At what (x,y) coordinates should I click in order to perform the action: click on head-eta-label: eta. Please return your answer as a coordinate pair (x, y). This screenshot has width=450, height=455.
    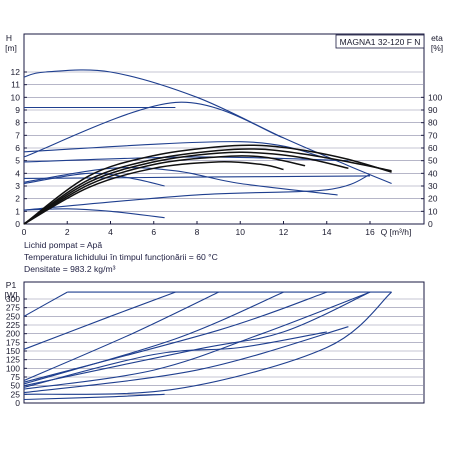
    Looking at the image, I should click on (437, 38).